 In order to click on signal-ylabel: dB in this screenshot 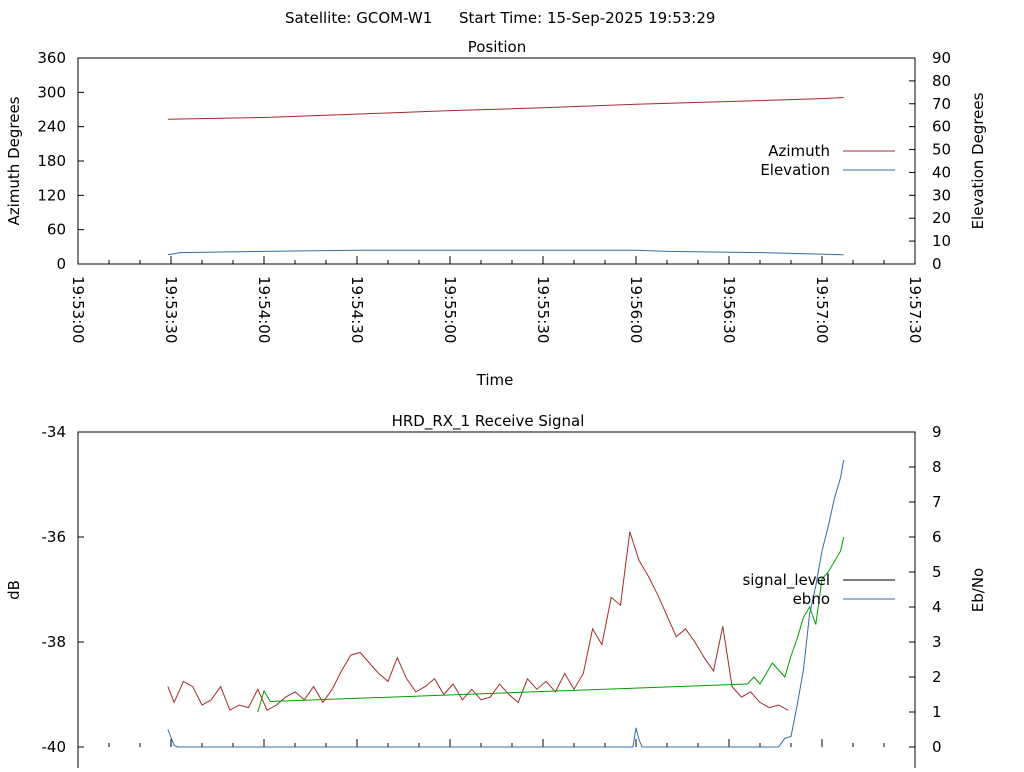, I will do `click(14, 590)`.